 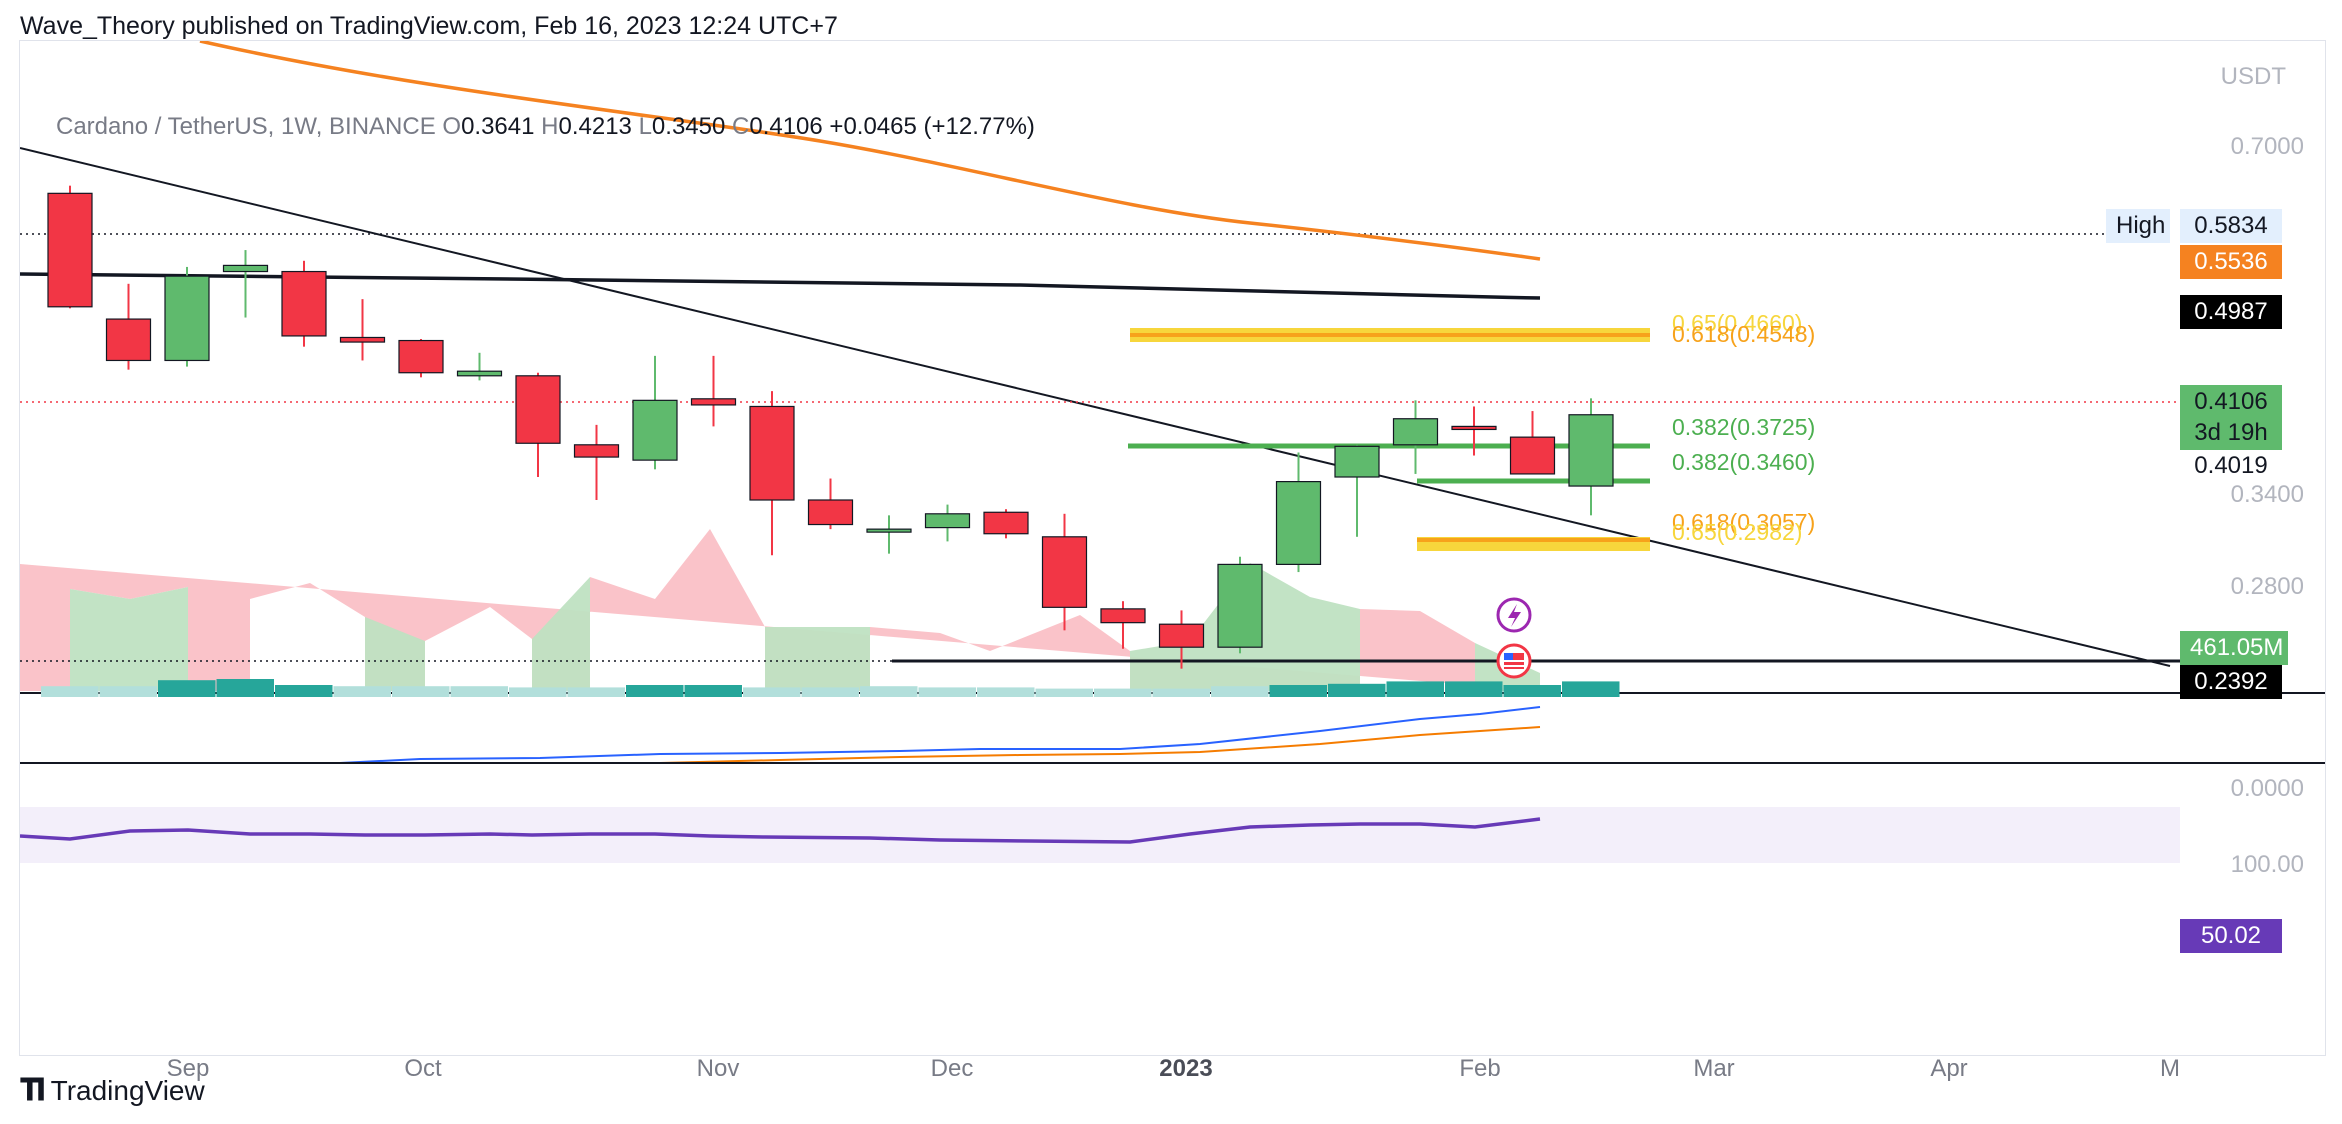 What do you see at coordinates (1949, 1068) in the screenshot?
I see `time-label-apr: Apr` at bounding box center [1949, 1068].